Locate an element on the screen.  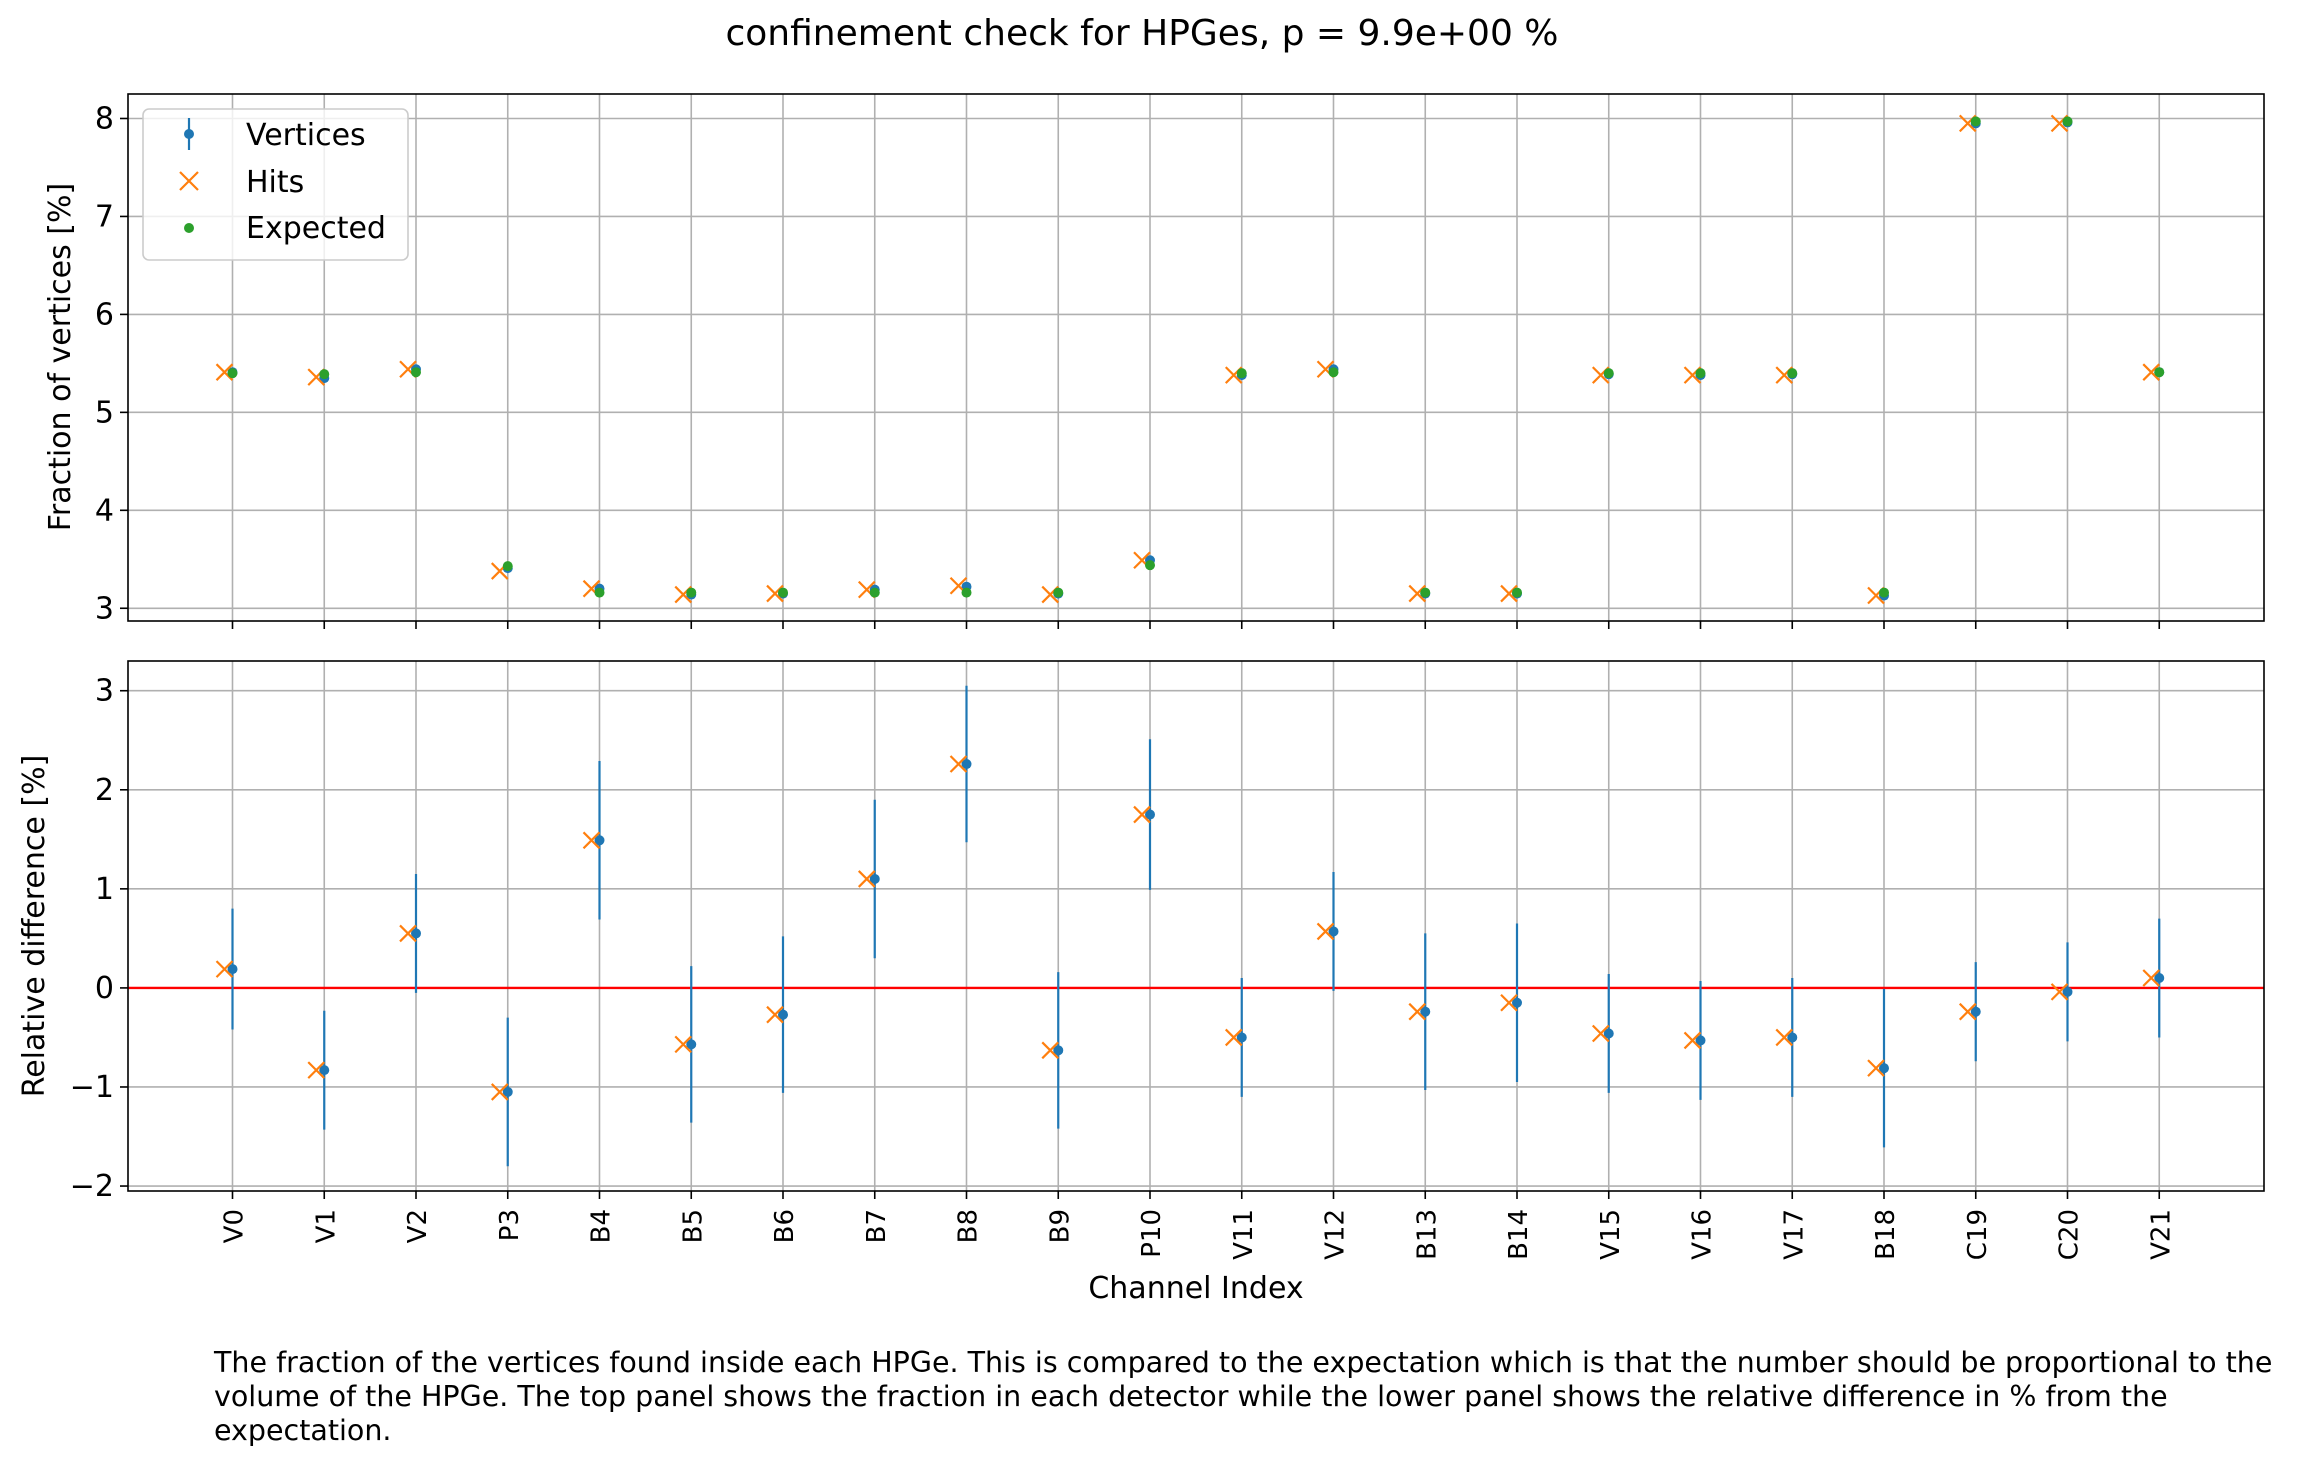
legend-expected-marker is located at coordinates (189, 228).